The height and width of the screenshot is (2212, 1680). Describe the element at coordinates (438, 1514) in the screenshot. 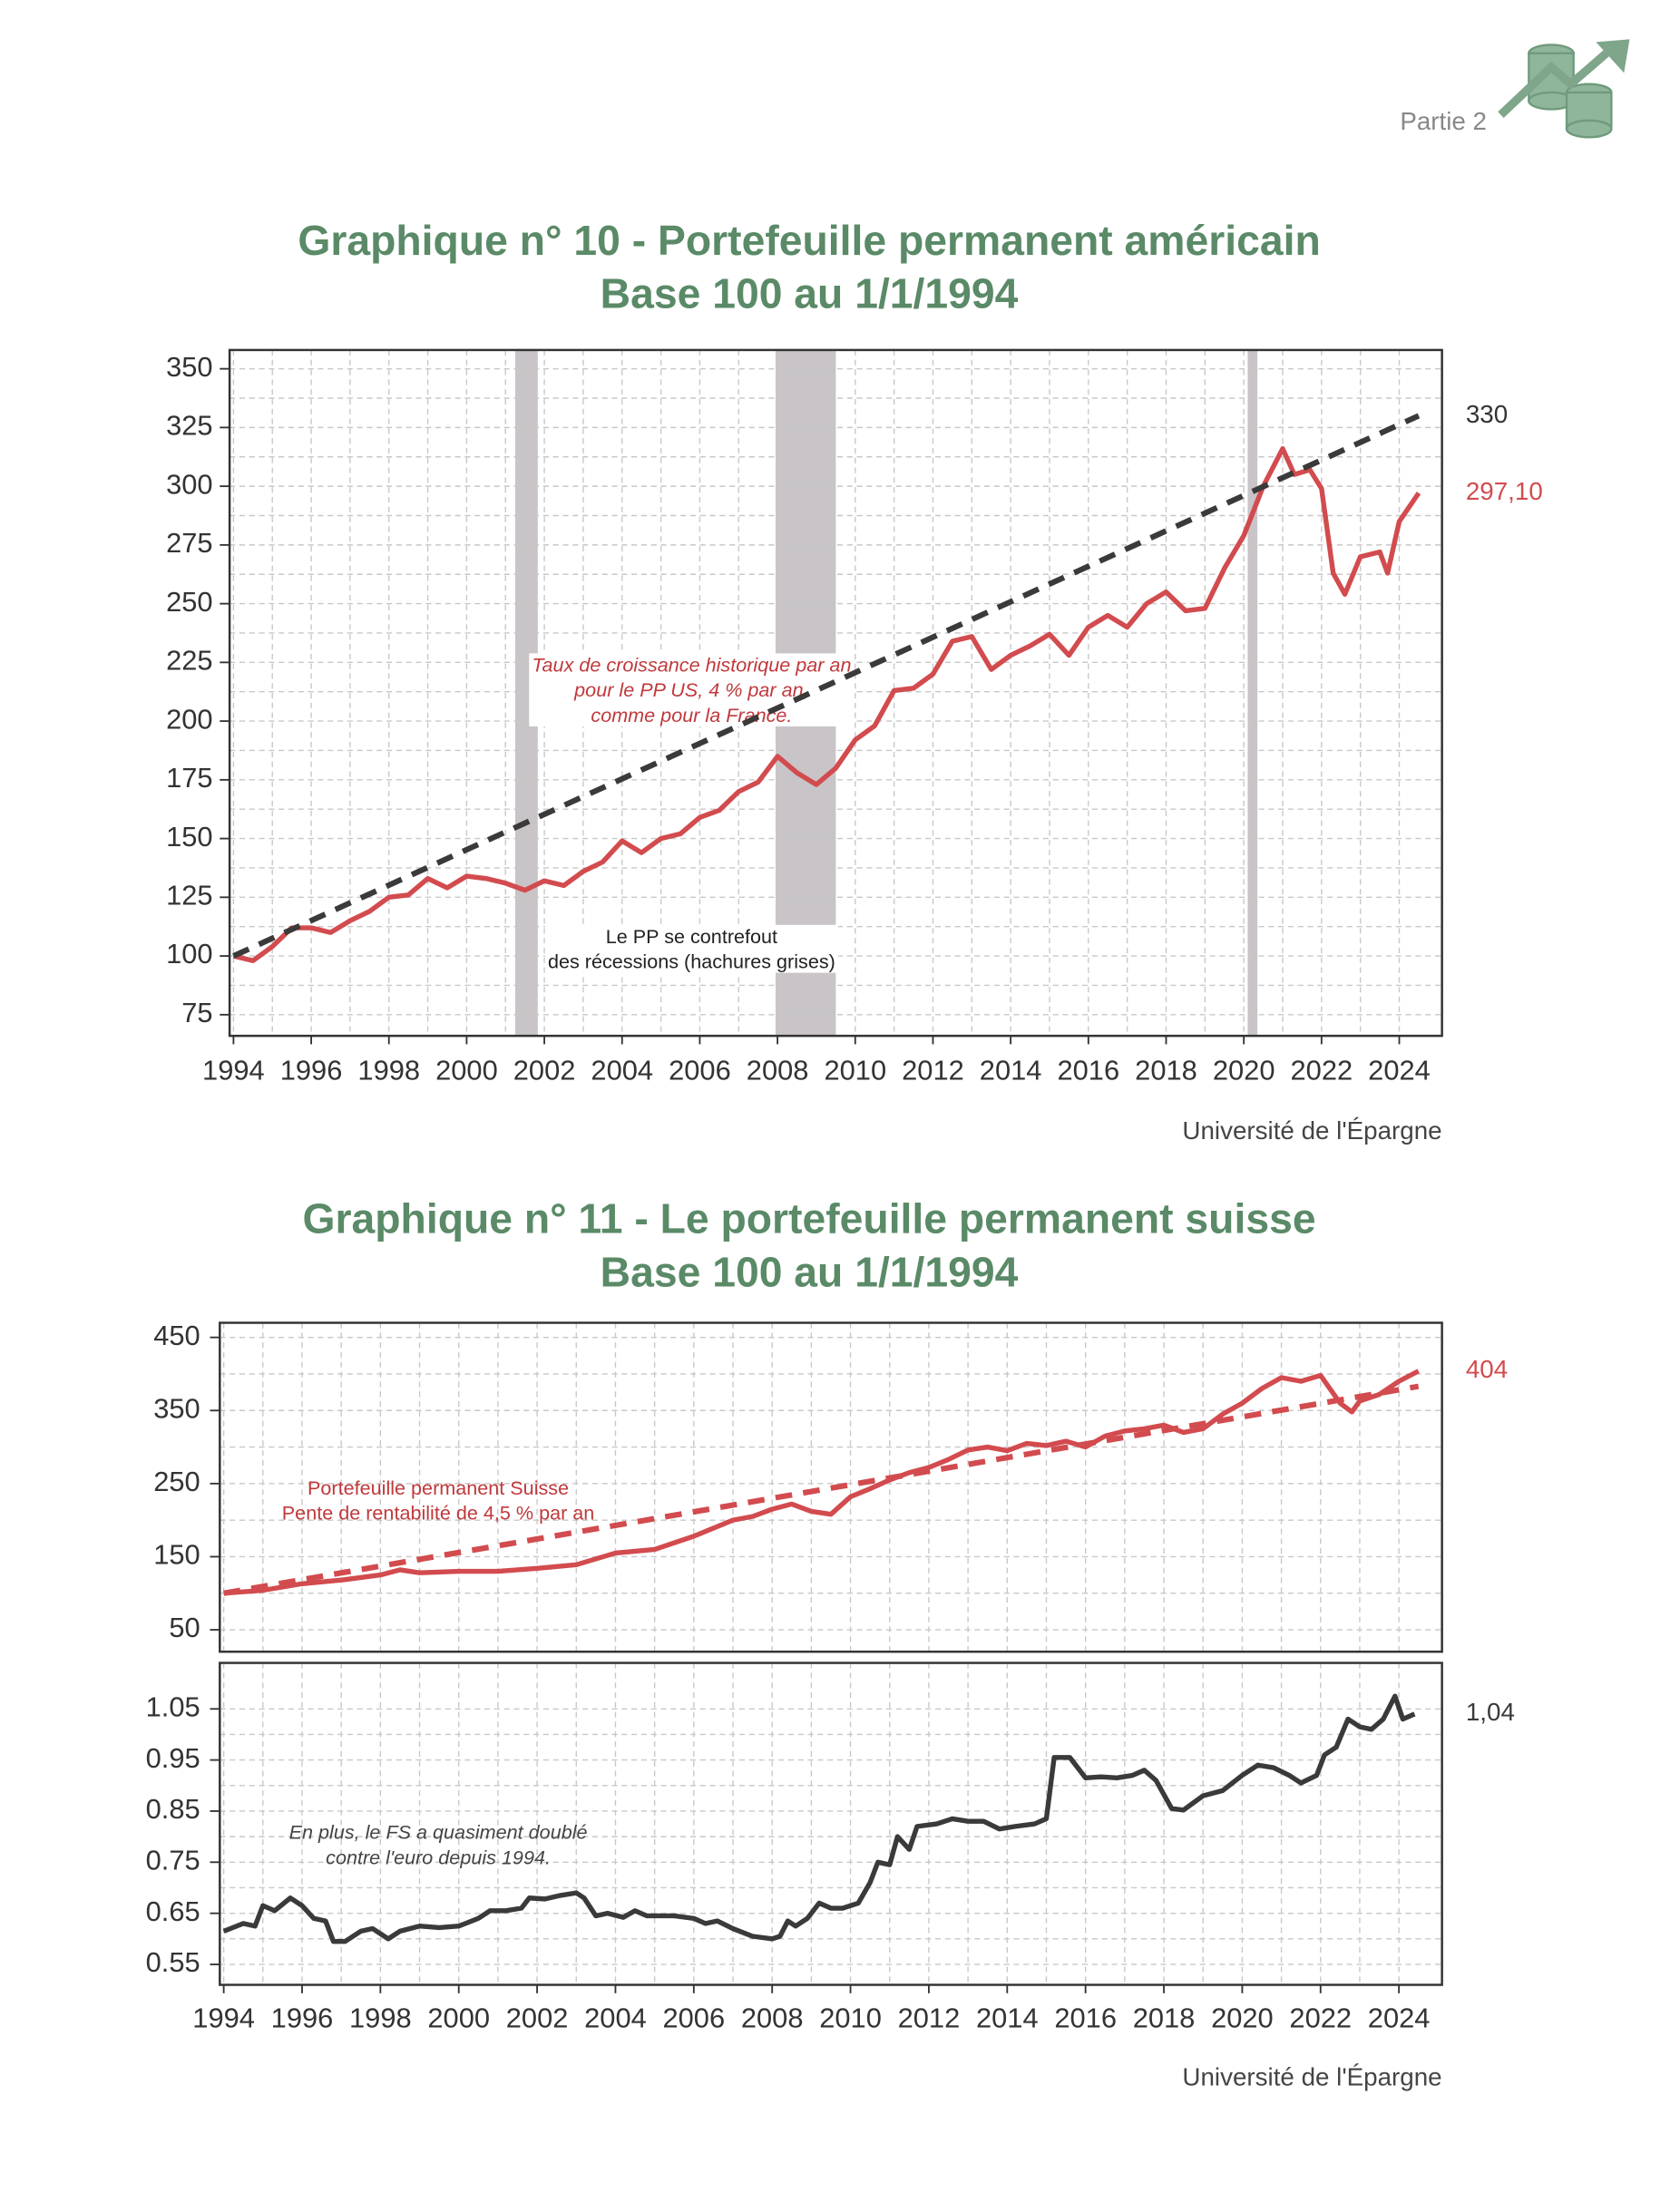

I see `annotation-line: Pente de rentabilité de 4,5 % par an` at that location.